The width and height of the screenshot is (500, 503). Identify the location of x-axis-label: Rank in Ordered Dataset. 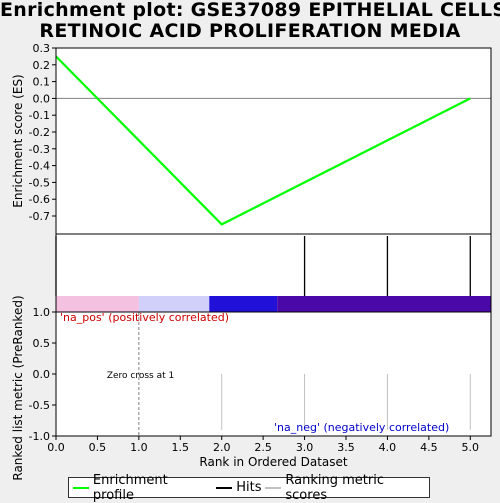
(273, 462).